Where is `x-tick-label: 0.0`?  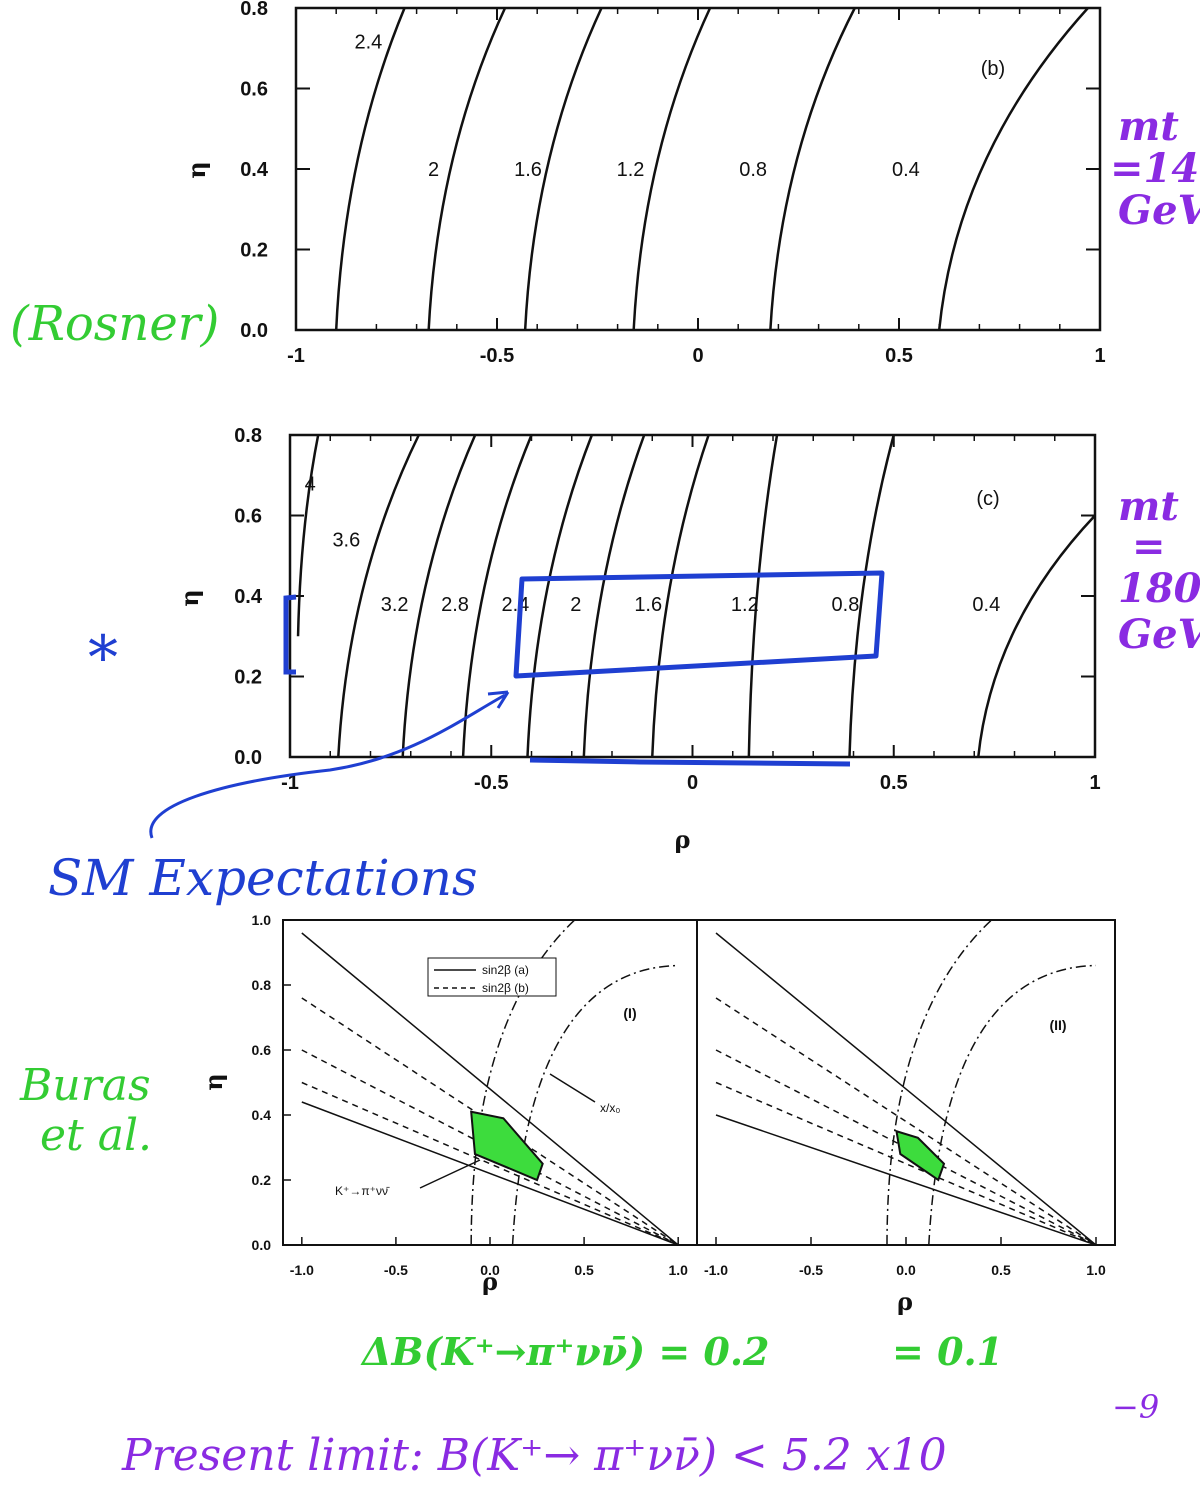 x-tick-label: 0.0 is located at coordinates (906, 1270).